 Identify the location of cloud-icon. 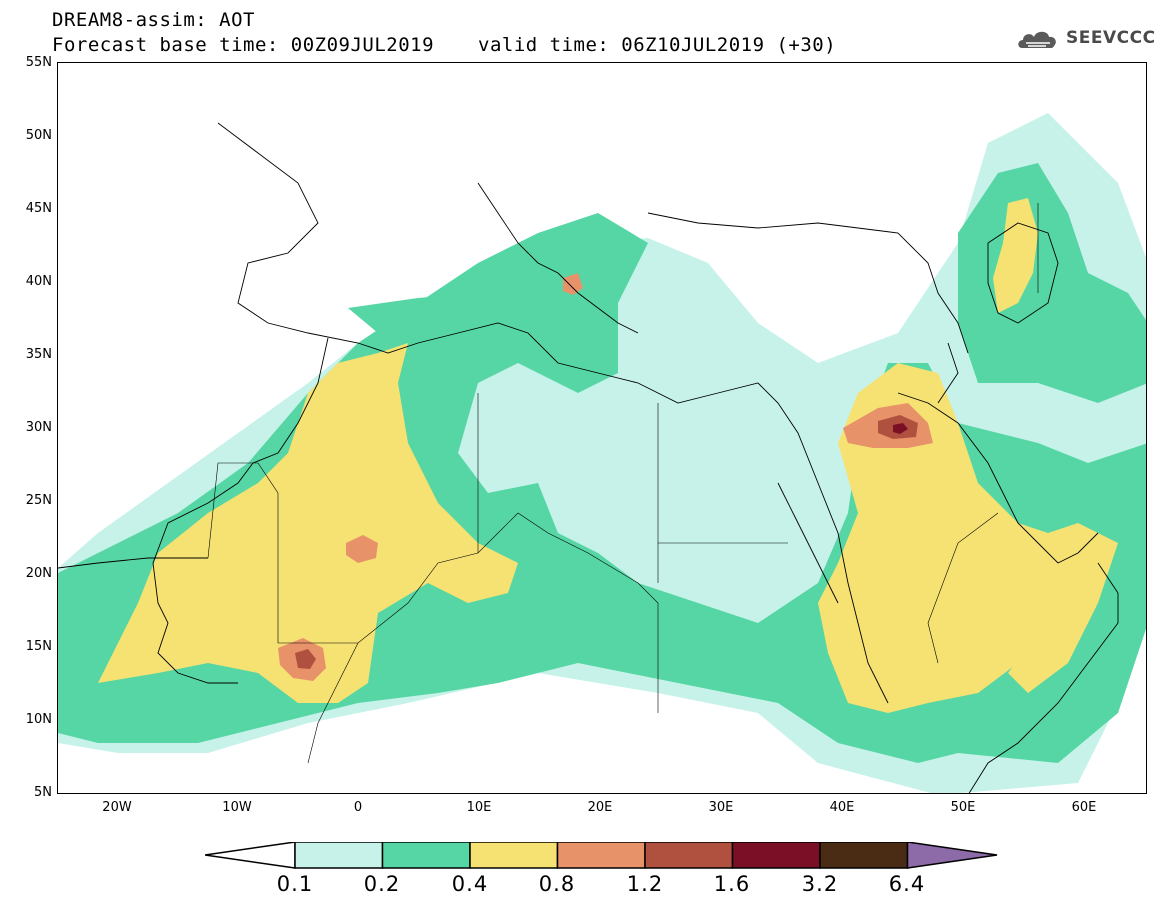
(1037, 39).